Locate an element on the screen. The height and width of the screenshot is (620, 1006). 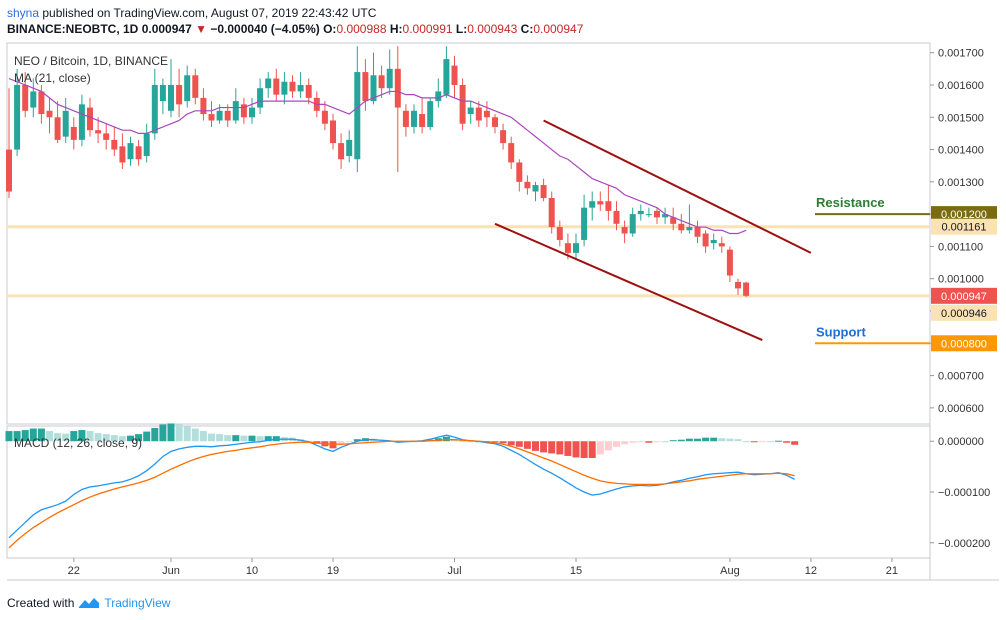
price-axis-label: 0.001600 is located at coordinates (961, 86).